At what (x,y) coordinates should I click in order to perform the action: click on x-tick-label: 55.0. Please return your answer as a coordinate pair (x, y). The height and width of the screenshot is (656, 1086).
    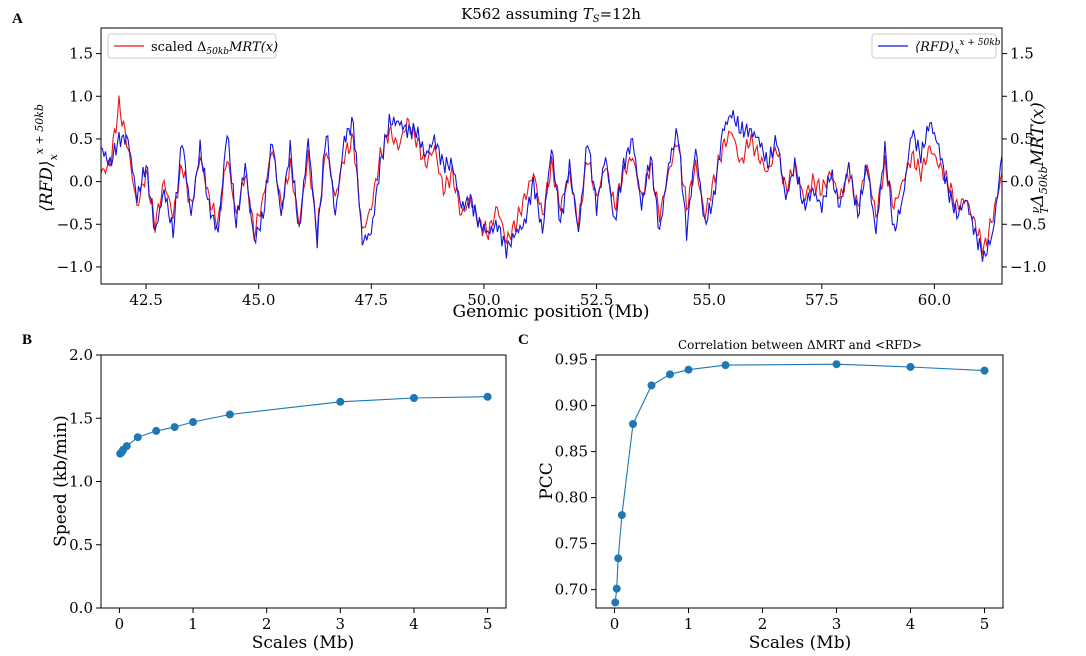
    Looking at the image, I should click on (708, 300).